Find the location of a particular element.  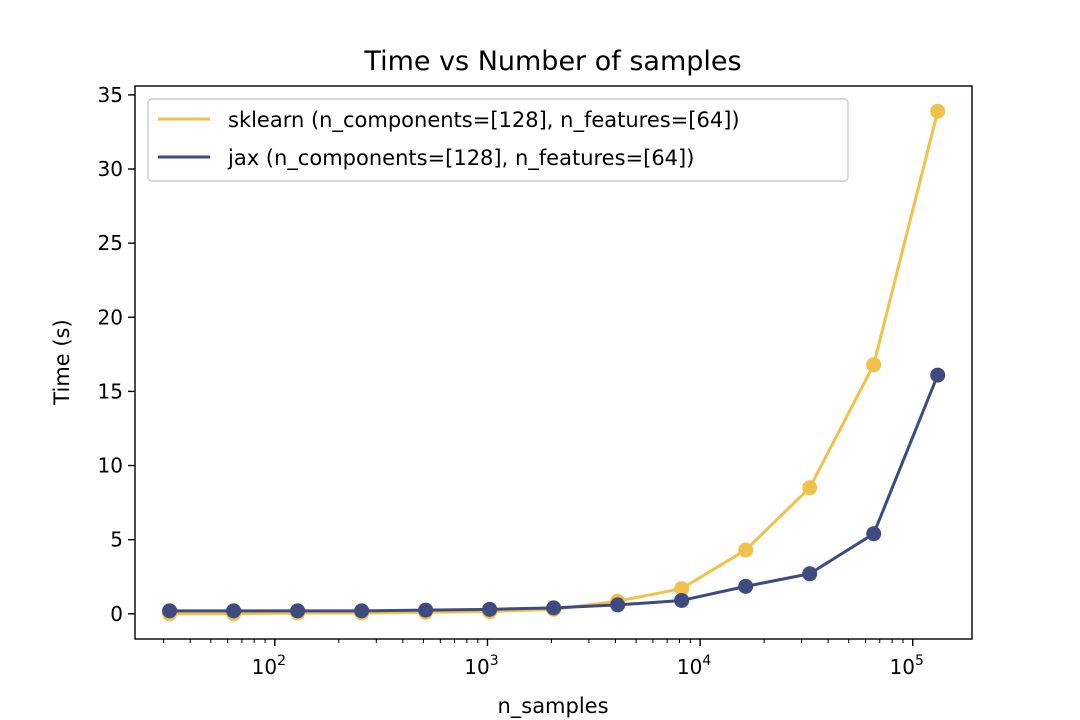

x-tick-label: 10³ is located at coordinates (481, 666).